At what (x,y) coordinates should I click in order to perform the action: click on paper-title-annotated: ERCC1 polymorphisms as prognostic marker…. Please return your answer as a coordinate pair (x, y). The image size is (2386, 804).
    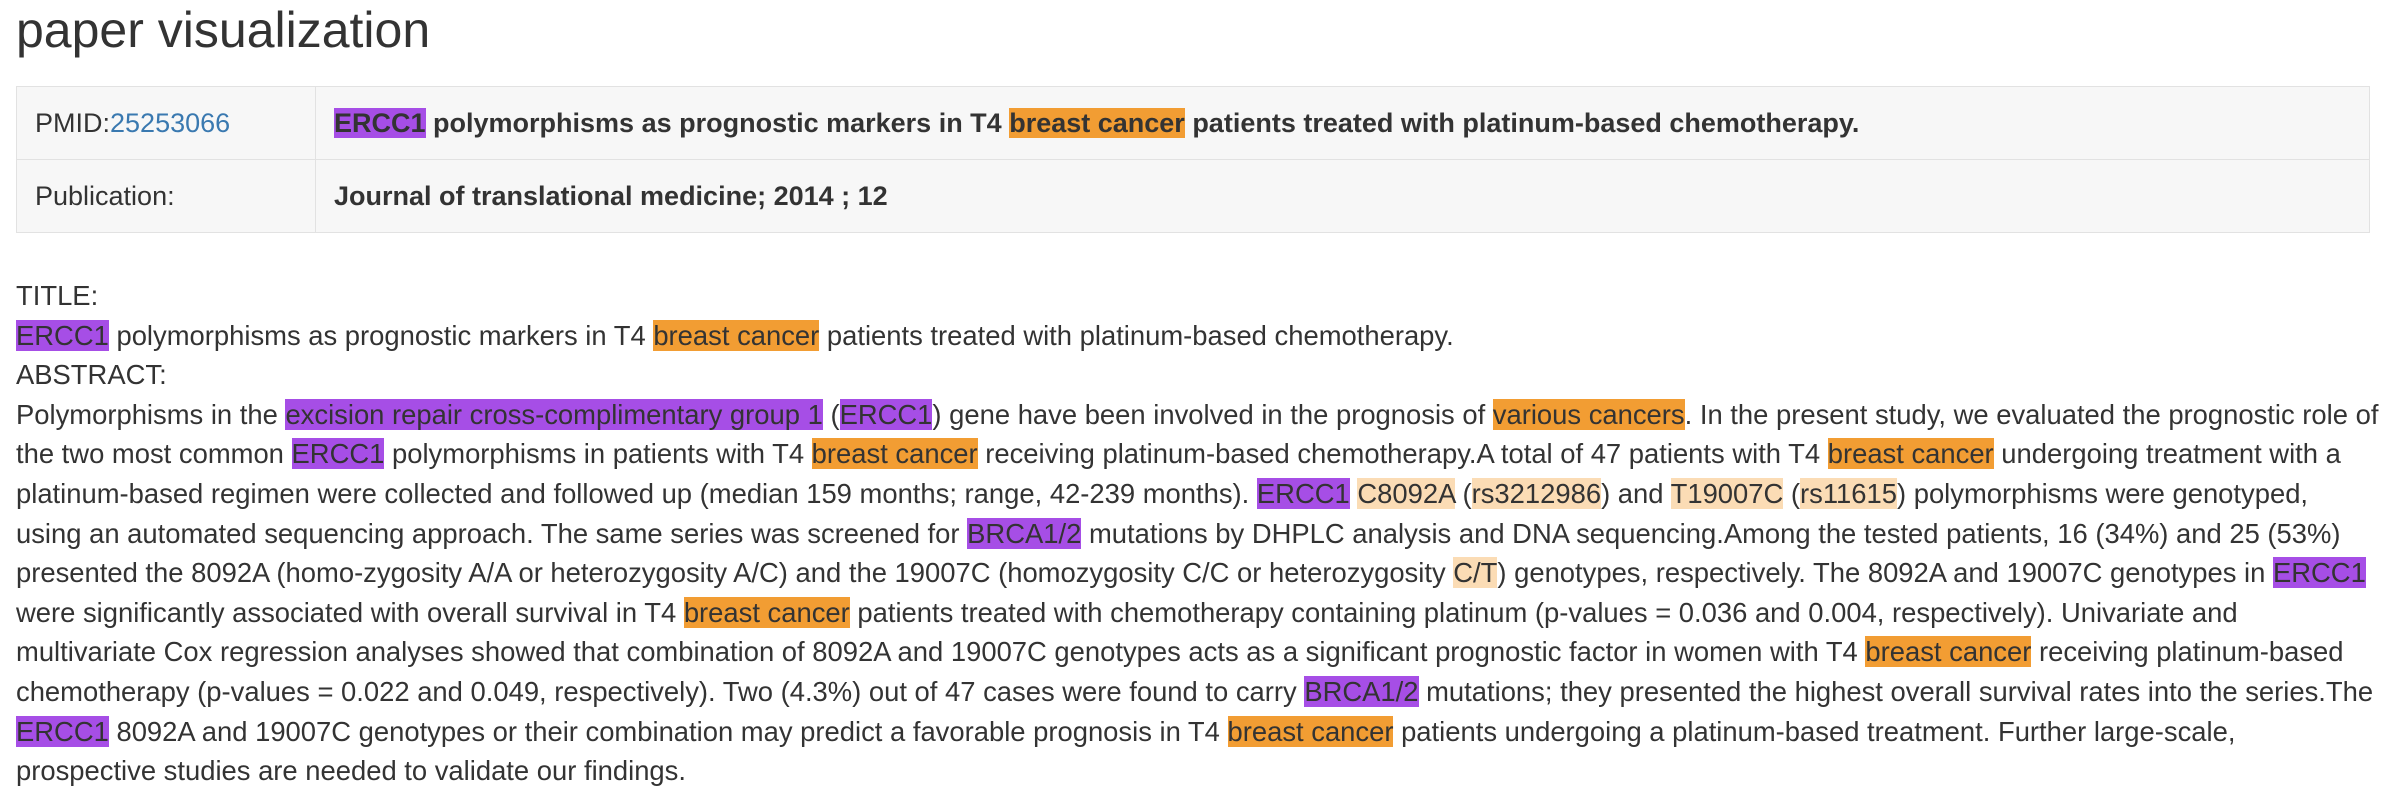
    Looking at the image, I should click on (1097, 122).